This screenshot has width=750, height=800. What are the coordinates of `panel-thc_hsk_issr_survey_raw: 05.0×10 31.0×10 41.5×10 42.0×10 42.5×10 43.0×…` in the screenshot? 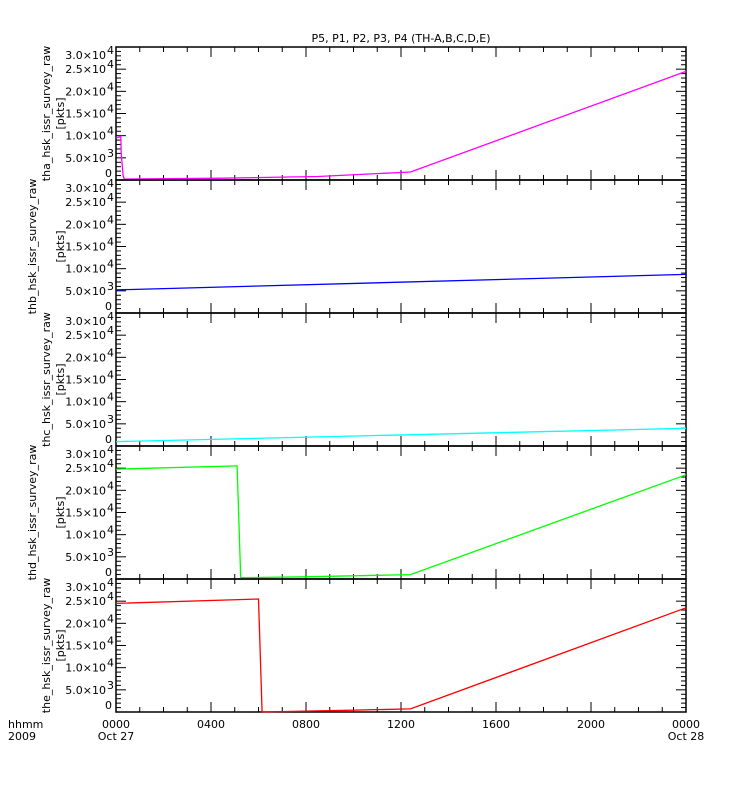 It's located at (363, 378).